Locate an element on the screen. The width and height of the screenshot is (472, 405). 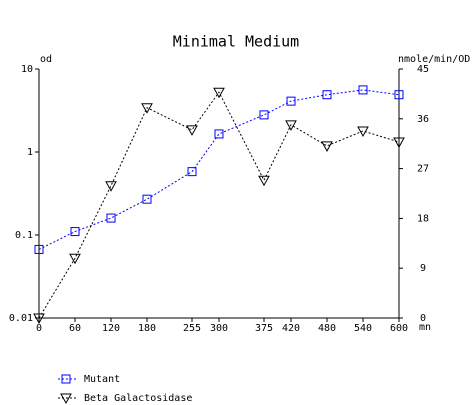
y-tick-label: 0.01 is located at coordinates (21, 318).